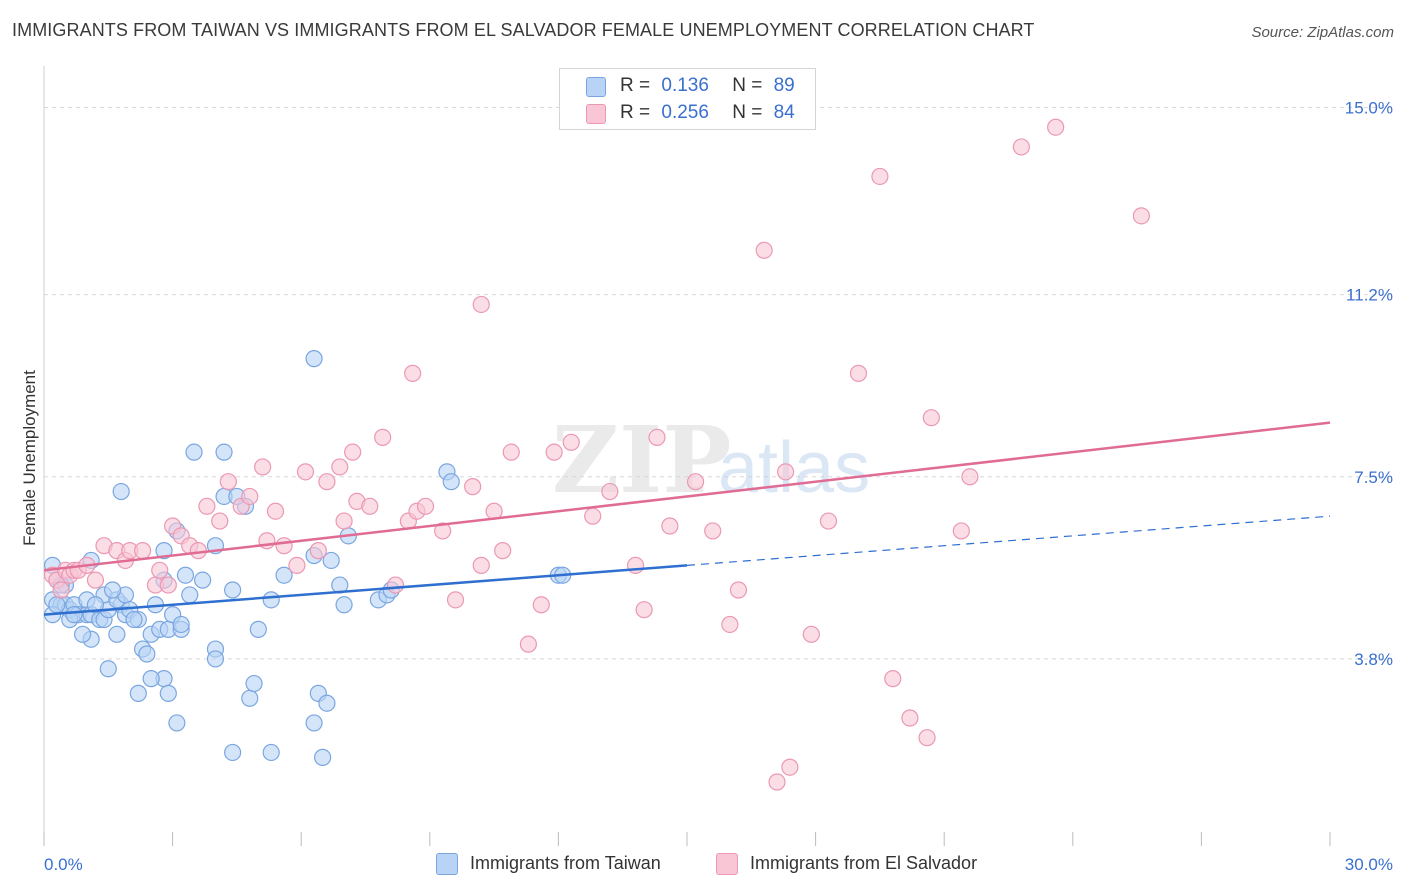 Image resolution: width=1406 pixels, height=892 pixels. I want to click on elsalvador-n-value: 84, so click(784, 112).